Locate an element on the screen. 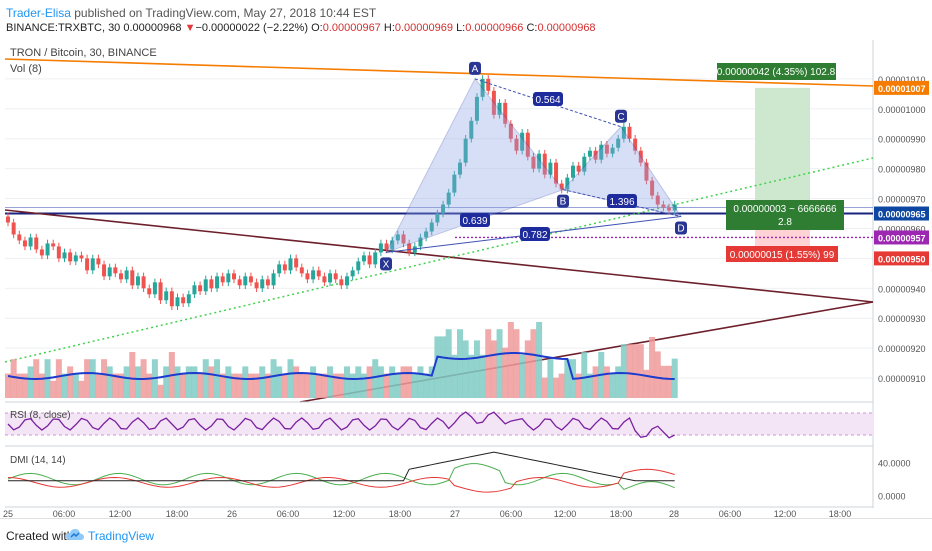 This screenshot has width=932, height=551. tradingview-cloud-icon is located at coordinates (75, 535).